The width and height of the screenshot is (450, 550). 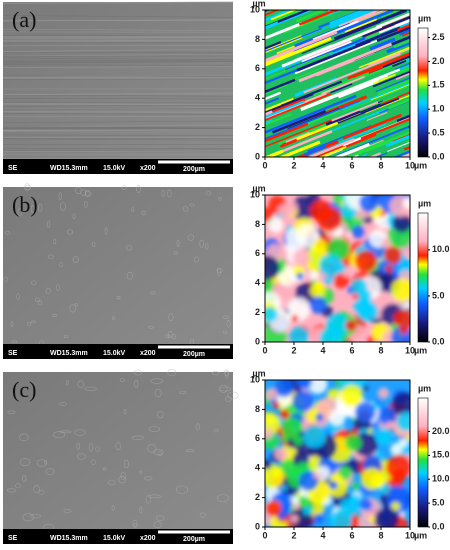 What do you see at coordinates (13, 168) in the screenshot?
I see `sem-detector: SE` at bounding box center [13, 168].